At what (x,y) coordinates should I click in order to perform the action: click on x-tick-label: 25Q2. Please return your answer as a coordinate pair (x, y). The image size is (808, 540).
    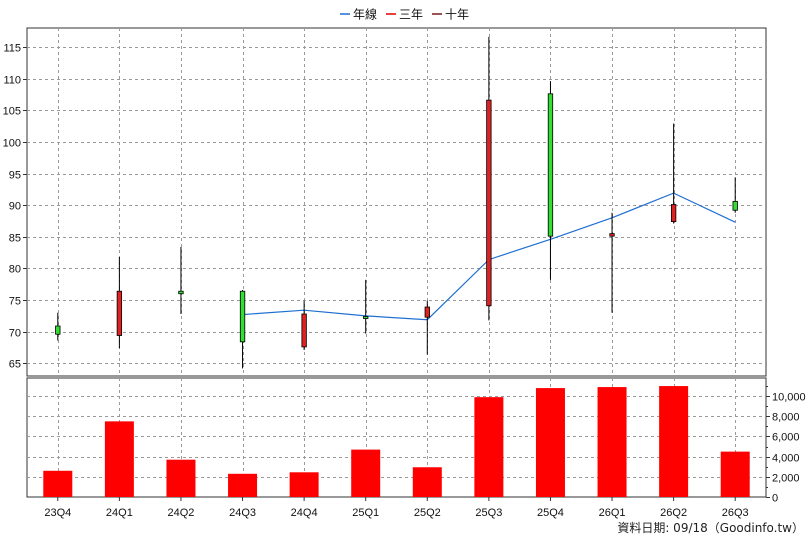
    Looking at the image, I should click on (427, 513).